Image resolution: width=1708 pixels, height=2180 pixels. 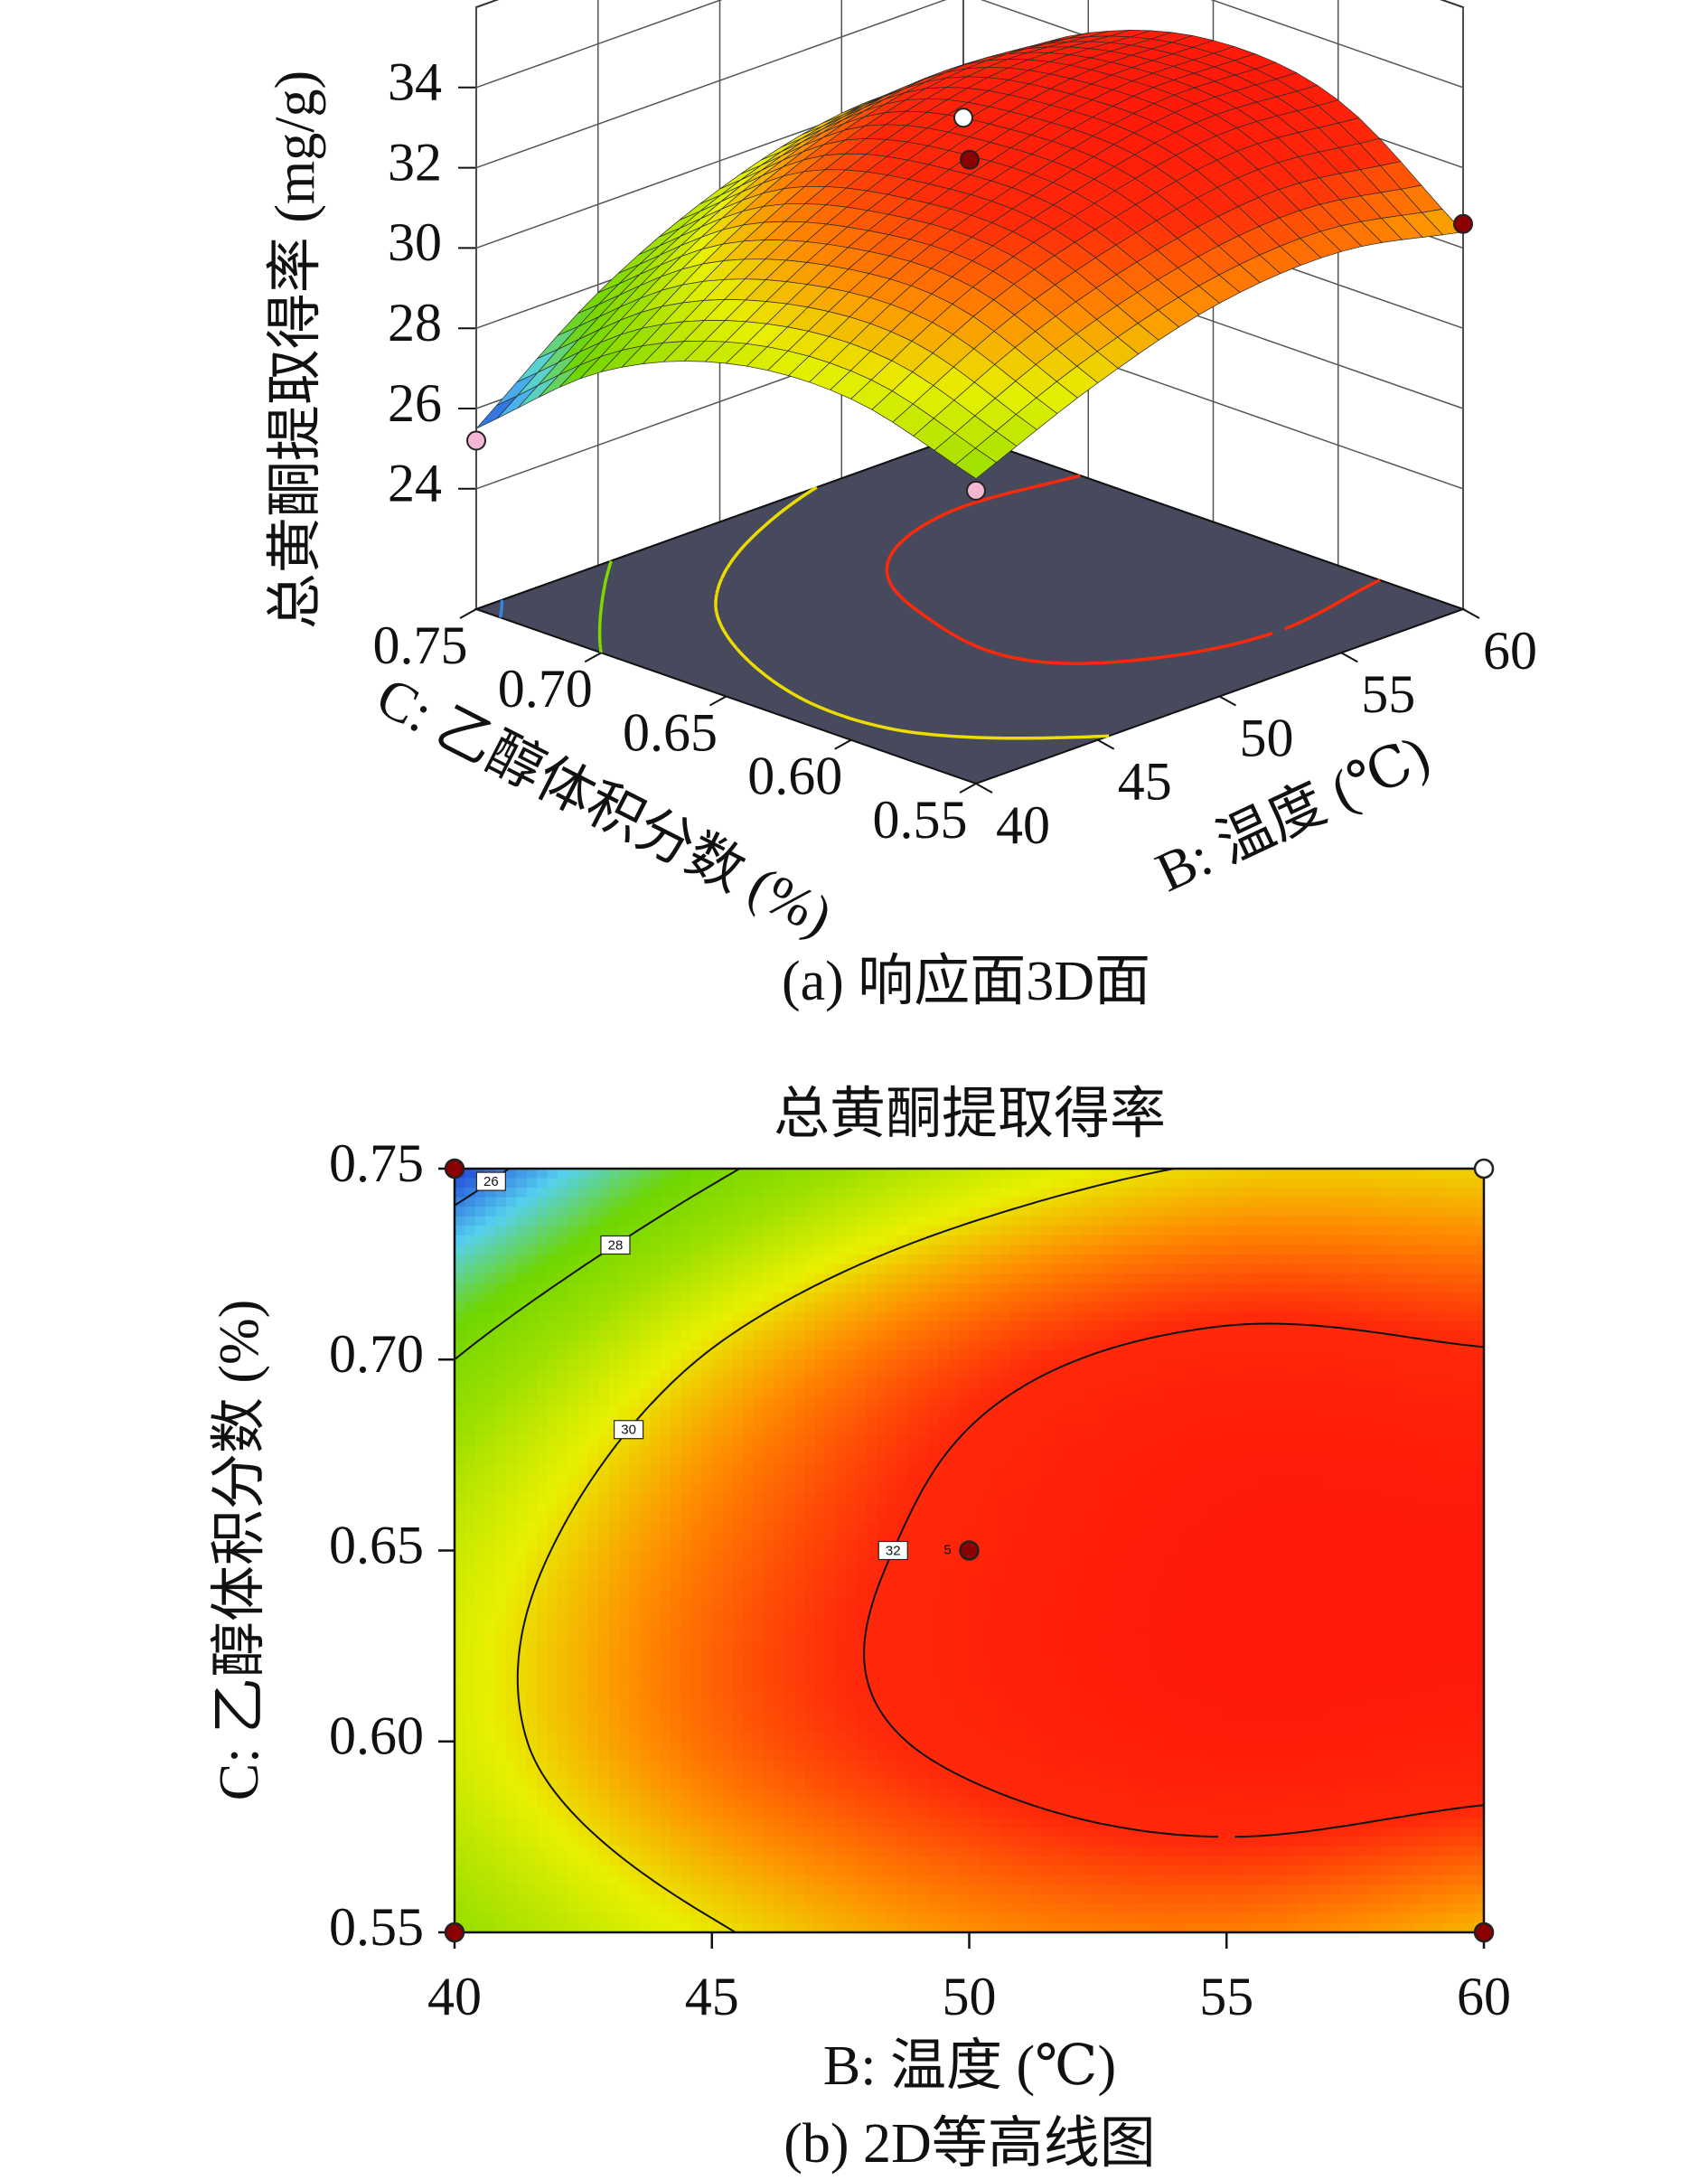 I want to click on surface, so click(x=969, y=255).